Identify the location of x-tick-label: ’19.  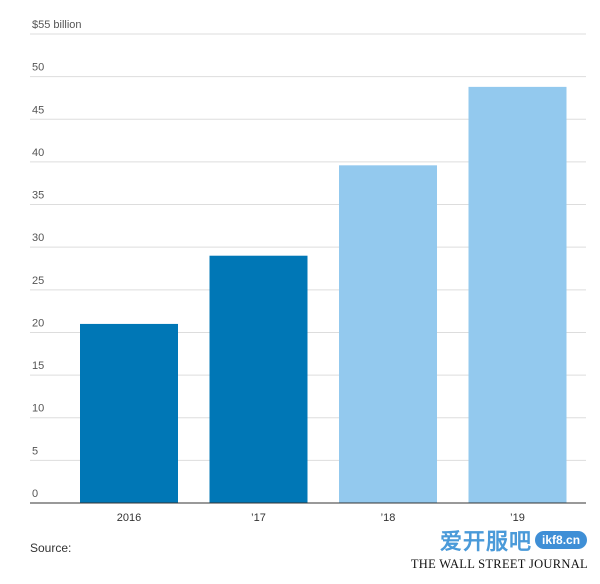
(517, 518).